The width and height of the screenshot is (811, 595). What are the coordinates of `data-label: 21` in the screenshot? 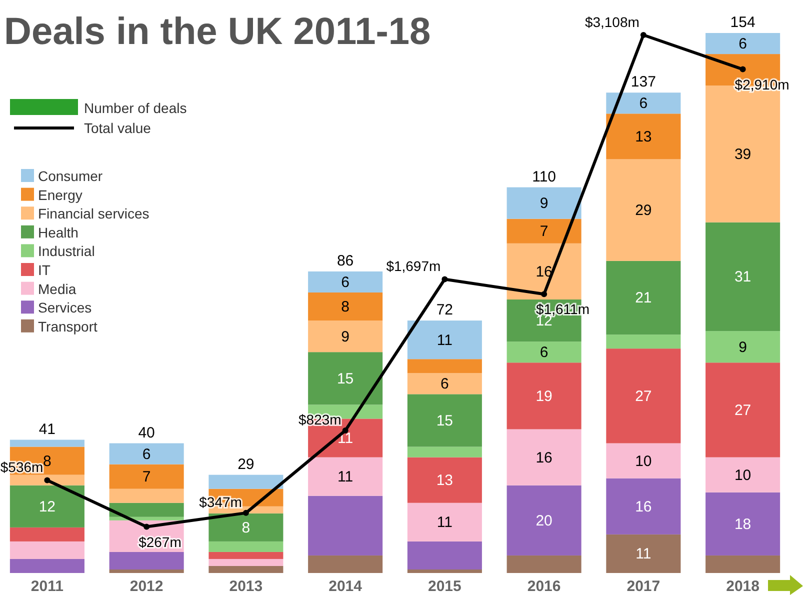 It's located at (643, 298).